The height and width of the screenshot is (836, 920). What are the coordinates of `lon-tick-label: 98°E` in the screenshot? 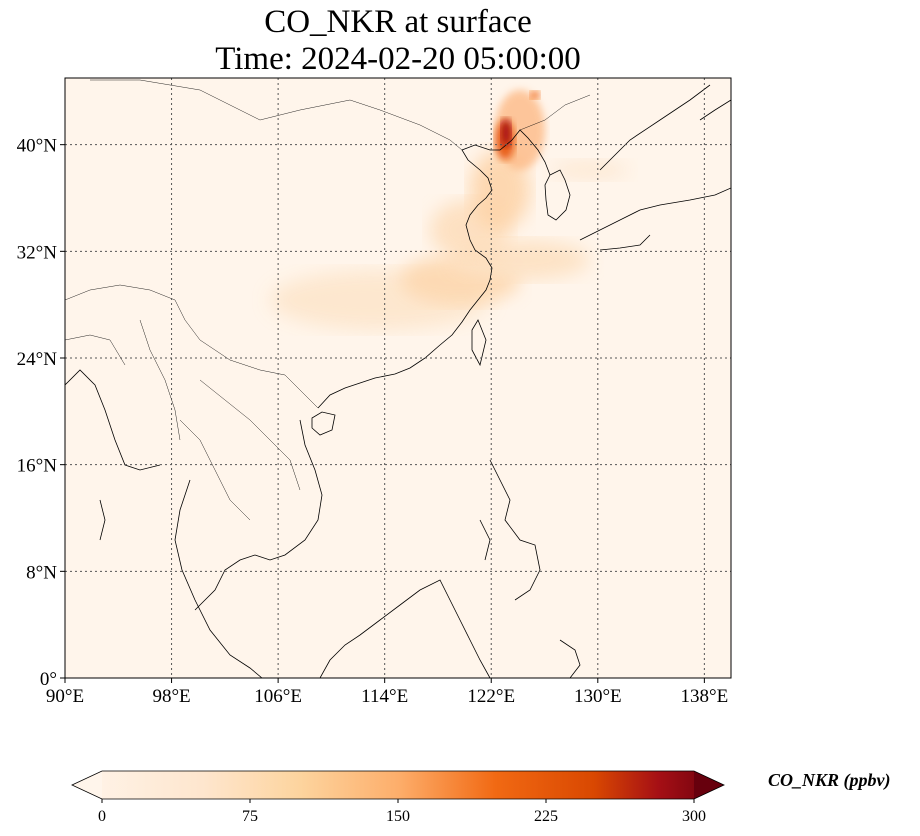 It's located at (171, 696).